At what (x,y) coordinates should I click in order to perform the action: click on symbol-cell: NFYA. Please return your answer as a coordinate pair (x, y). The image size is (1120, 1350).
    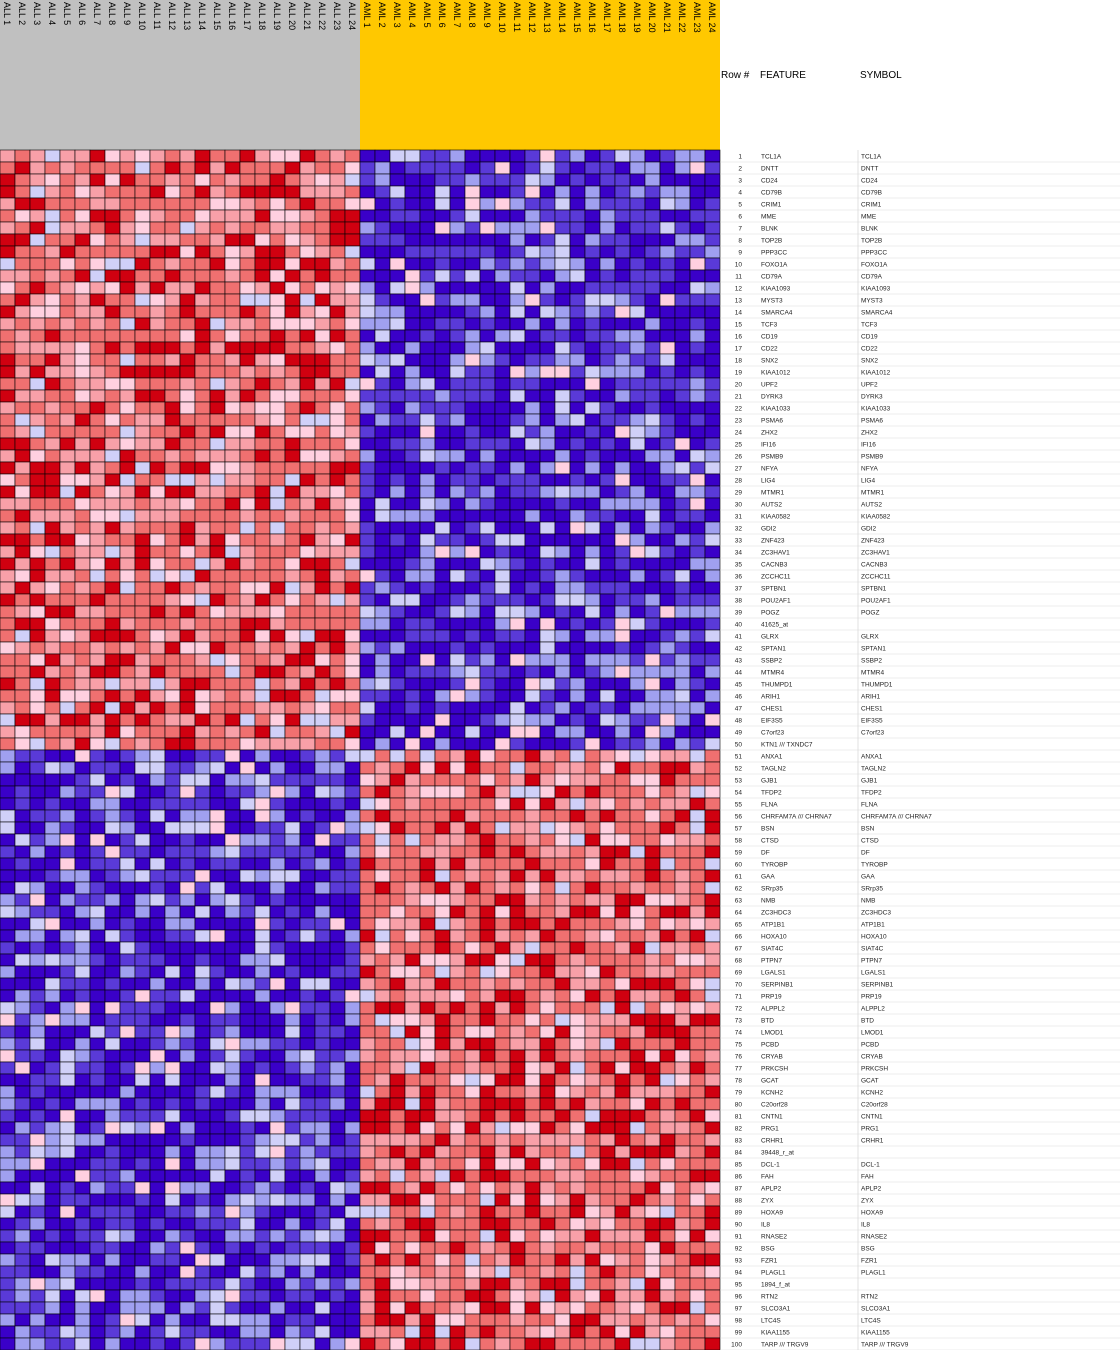
    Looking at the image, I should click on (870, 469).